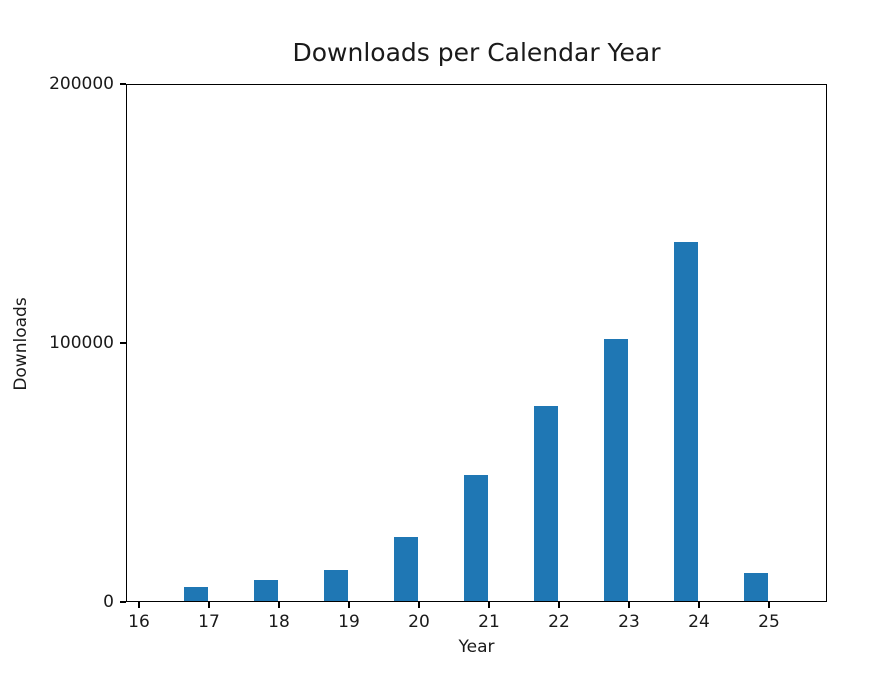 The image size is (872, 676). Describe the element at coordinates (559, 622) in the screenshot. I see `x-tick-label: 22` at that location.